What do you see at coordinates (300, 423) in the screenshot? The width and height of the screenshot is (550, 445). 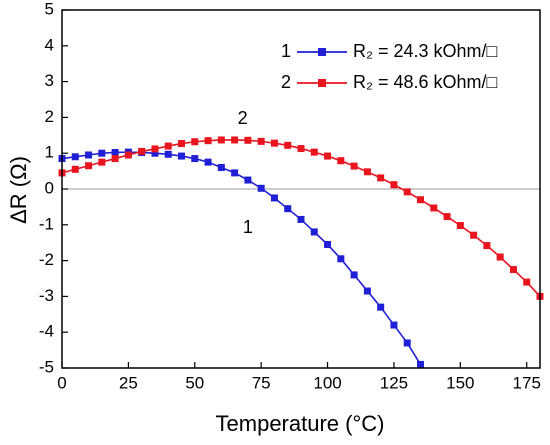 I see `x-axis-label: Temperature (°C)` at bounding box center [300, 423].